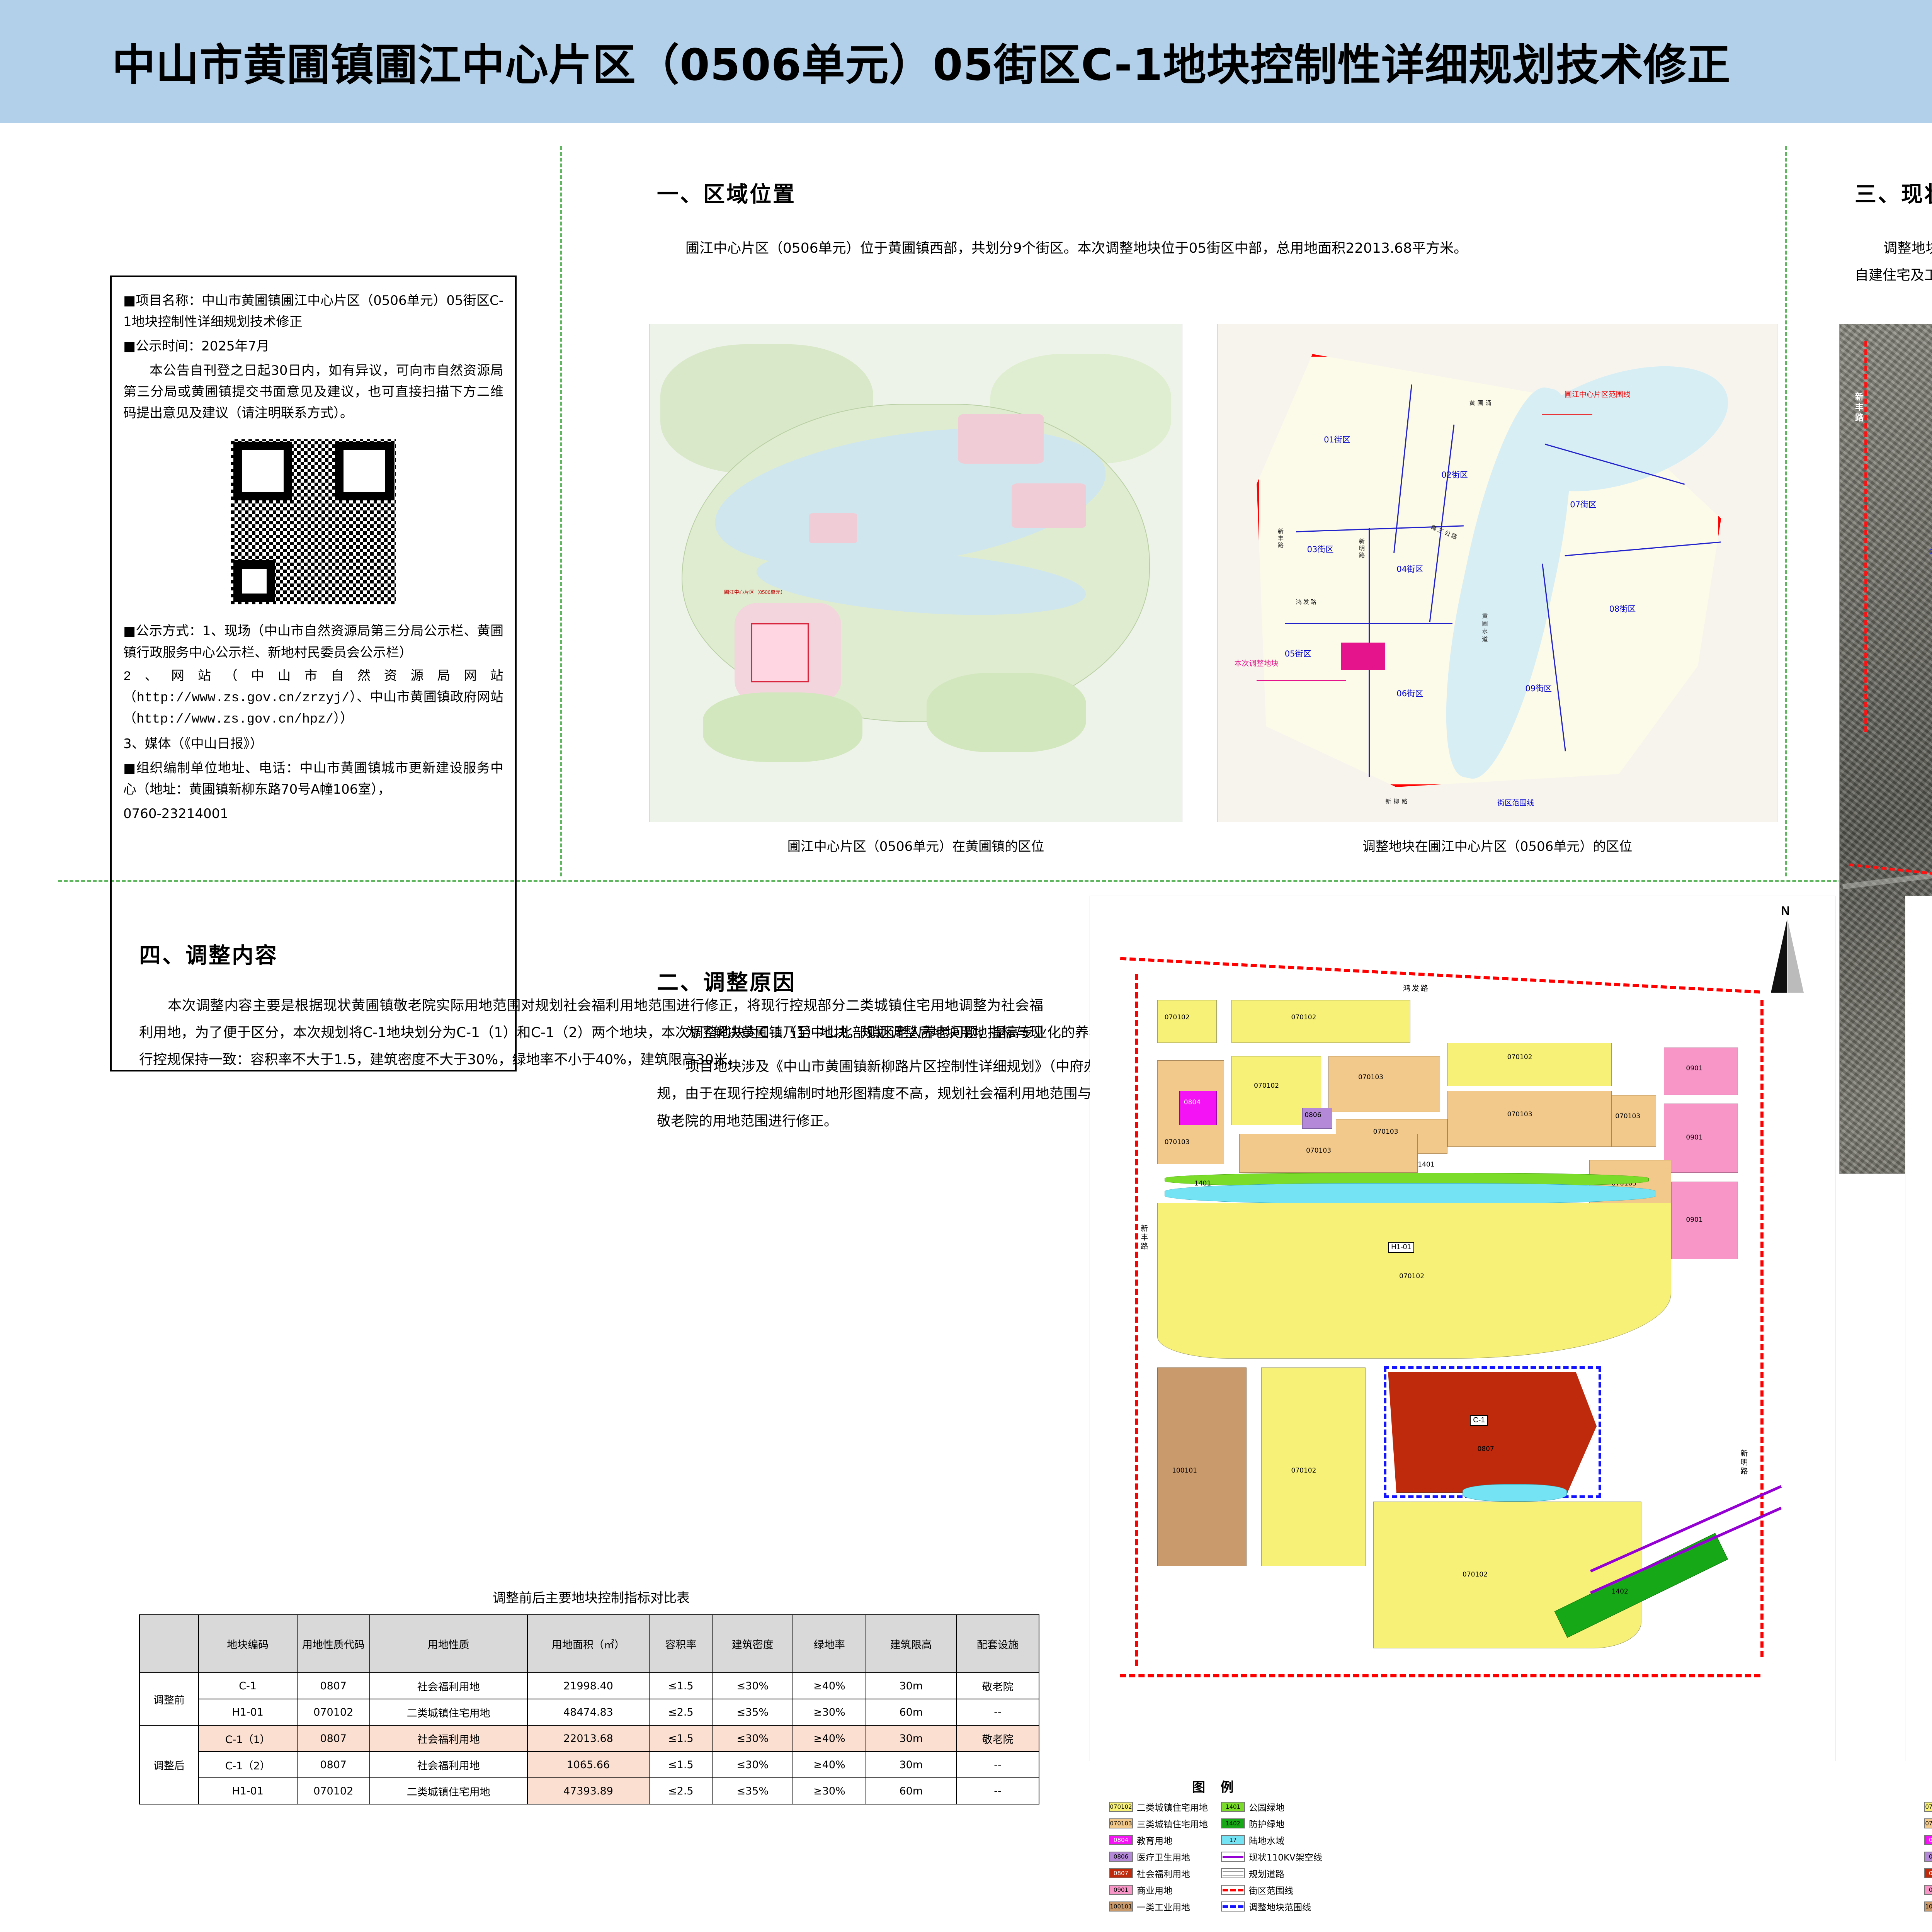 The width and height of the screenshot is (1932, 1932). What do you see at coordinates (911, 1643) in the screenshot?
I see `th-height-limit: 建筑限高` at bounding box center [911, 1643].